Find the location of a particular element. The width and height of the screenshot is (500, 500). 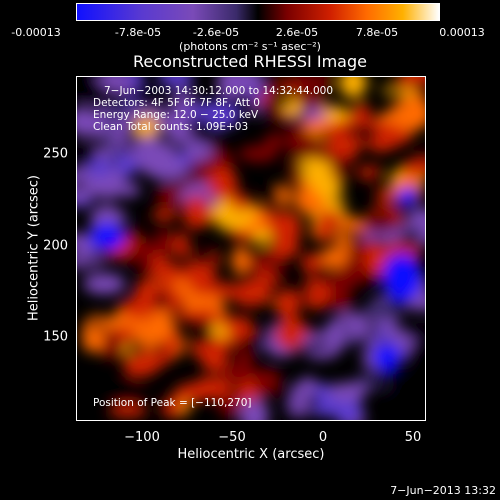

x-tick-label: −50 is located at coordinates (232, 437).